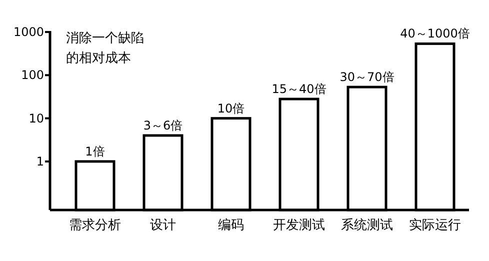 The height and width of the screenshot is (261, 489). Describe the element at coordinates (36, 118) in the screenshot. I see `y-tick-label: 10` at that location.